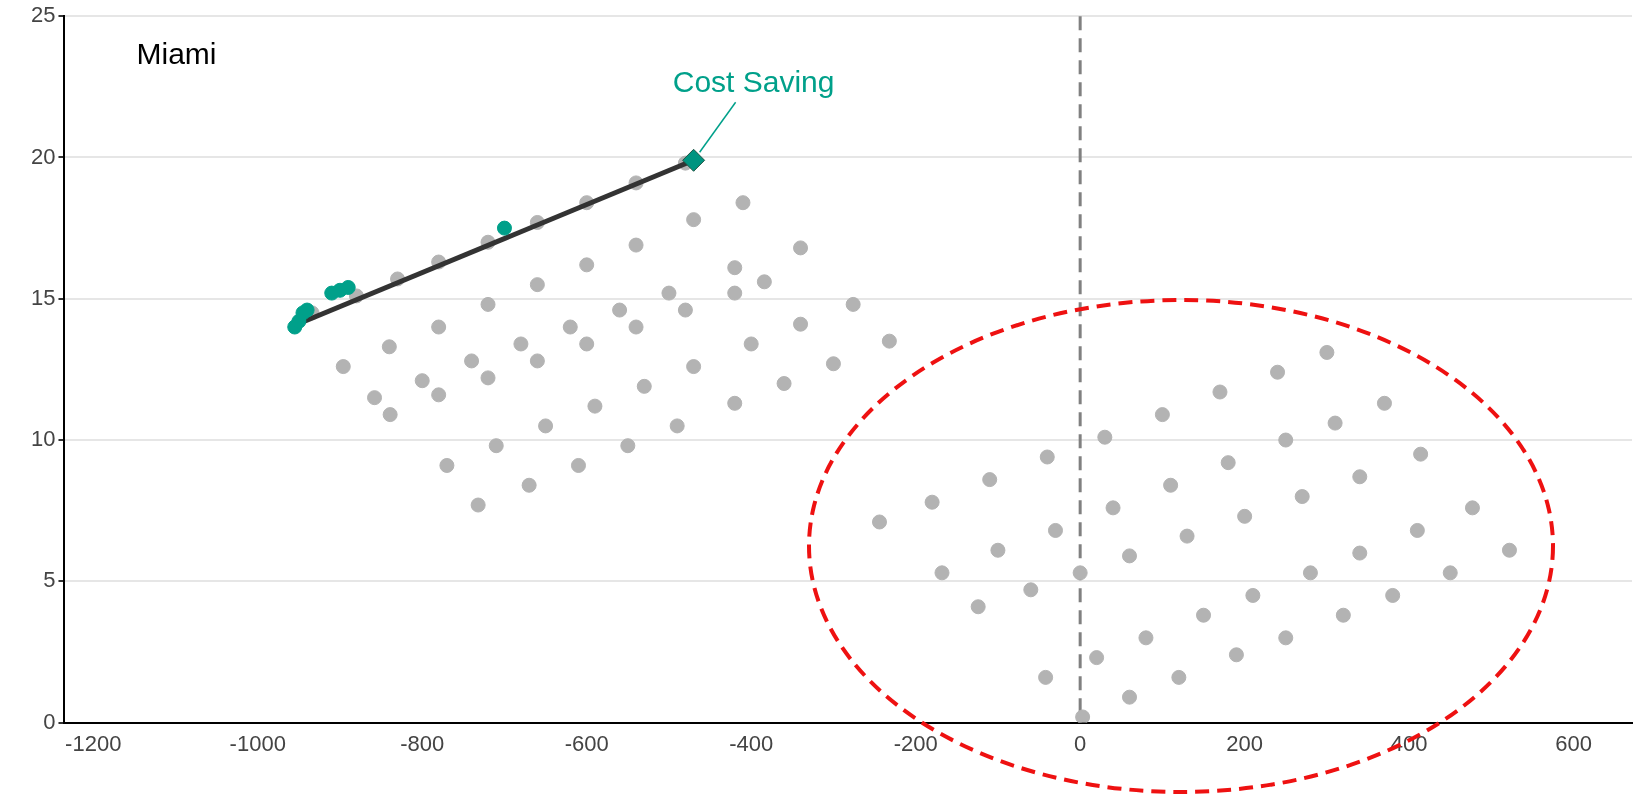 The width and height of the screenshot is (1644, 799). I want to click on y-tick-label: 25, so click(43, 15).